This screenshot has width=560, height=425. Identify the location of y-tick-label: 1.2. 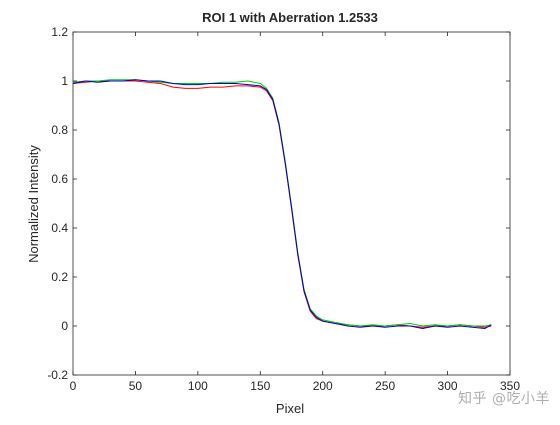
(59, 32).